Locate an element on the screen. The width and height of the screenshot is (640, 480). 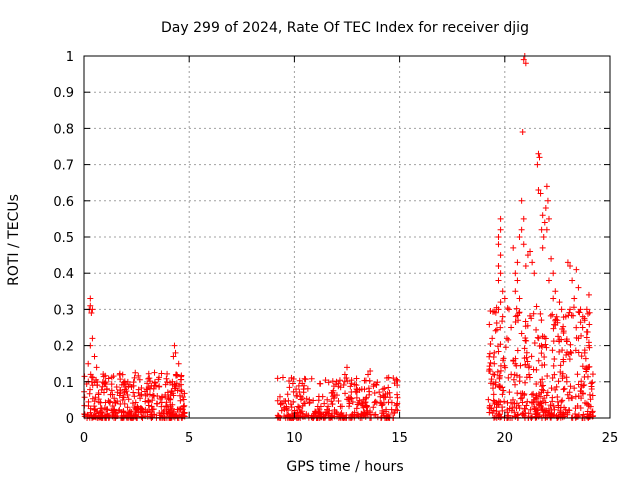
x-tick-label: 0 is located at coordinates (84, 438).